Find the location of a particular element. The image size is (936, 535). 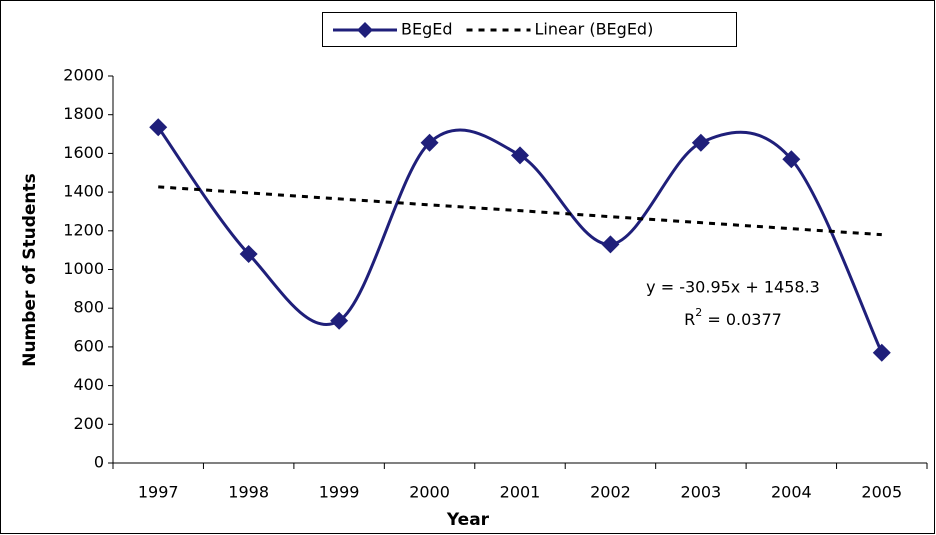

y-tick-label: 600 is located at coordinates (88, 345).